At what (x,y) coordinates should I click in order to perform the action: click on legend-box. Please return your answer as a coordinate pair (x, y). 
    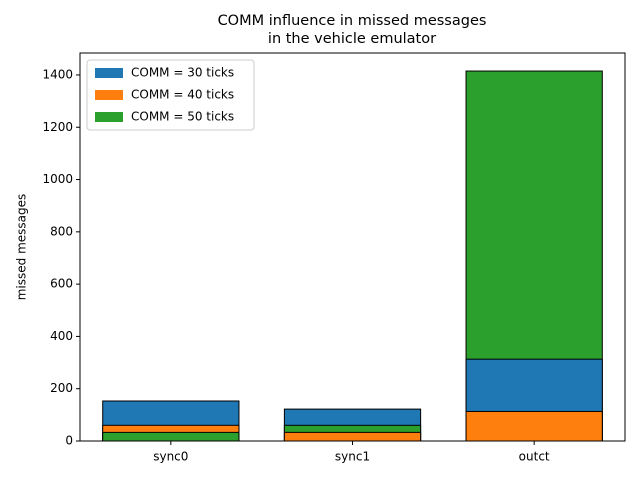
    Looking at the image, I should click on (170, 95).